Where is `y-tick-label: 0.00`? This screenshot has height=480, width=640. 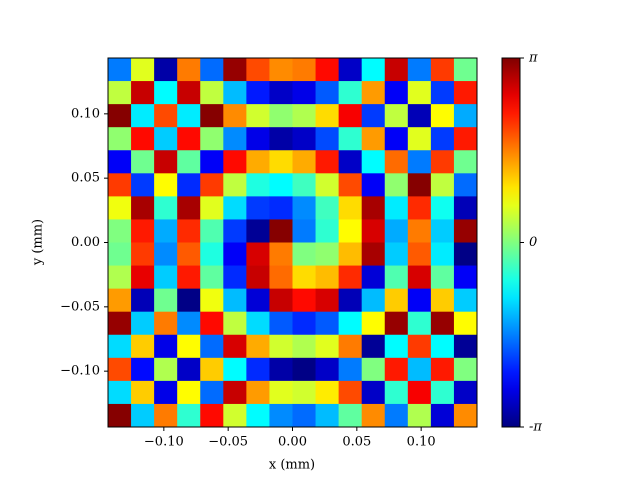
y-tick-label: 0.00 is located at coordinates (85, 242).